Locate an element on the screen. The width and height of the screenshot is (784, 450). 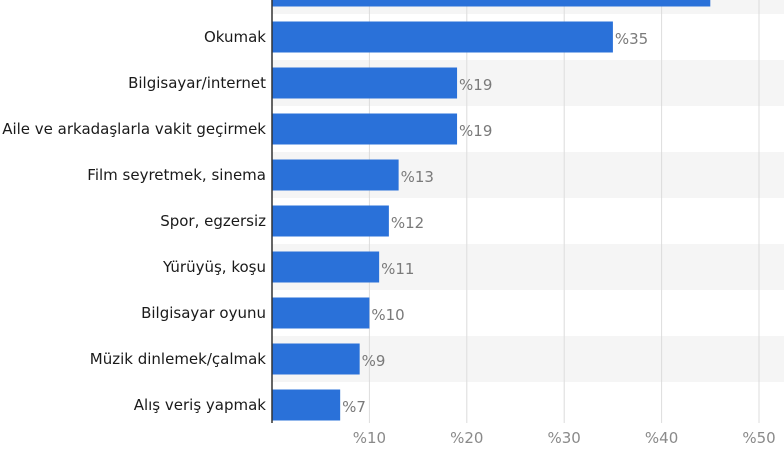
category-label: Yürüyüş, koşu is located at coordinates (214, 267).